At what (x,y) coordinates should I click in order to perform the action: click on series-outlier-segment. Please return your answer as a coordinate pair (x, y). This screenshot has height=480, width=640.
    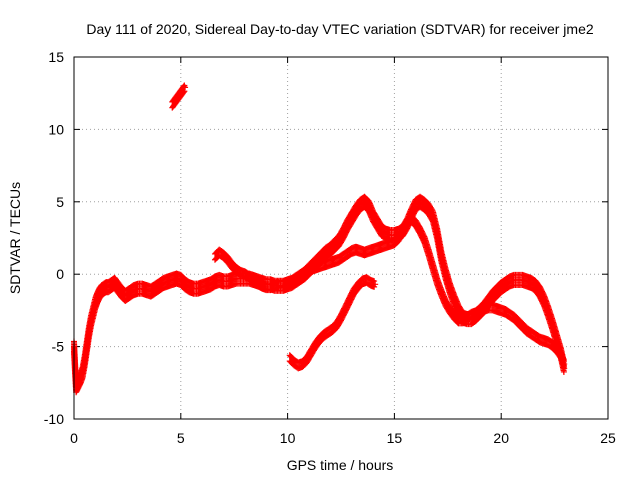
    Looking at the image, I should click on (179, 96).